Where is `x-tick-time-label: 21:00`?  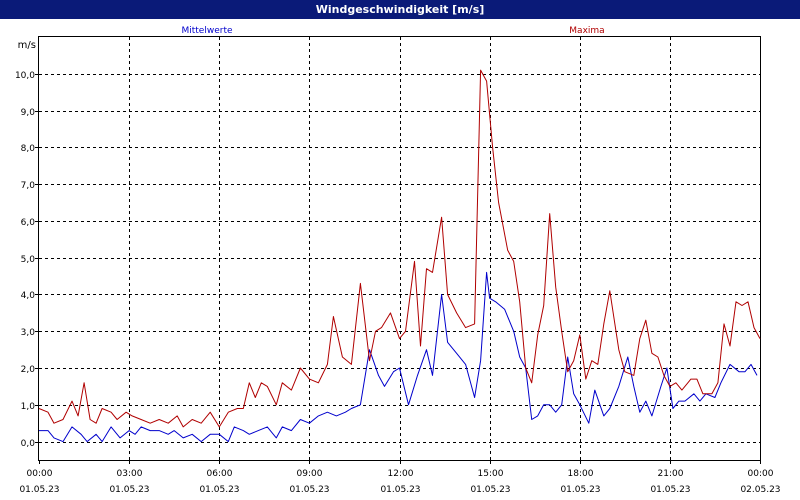 x-tick-time-label: 21:00 is located at coordinates (671, 474).